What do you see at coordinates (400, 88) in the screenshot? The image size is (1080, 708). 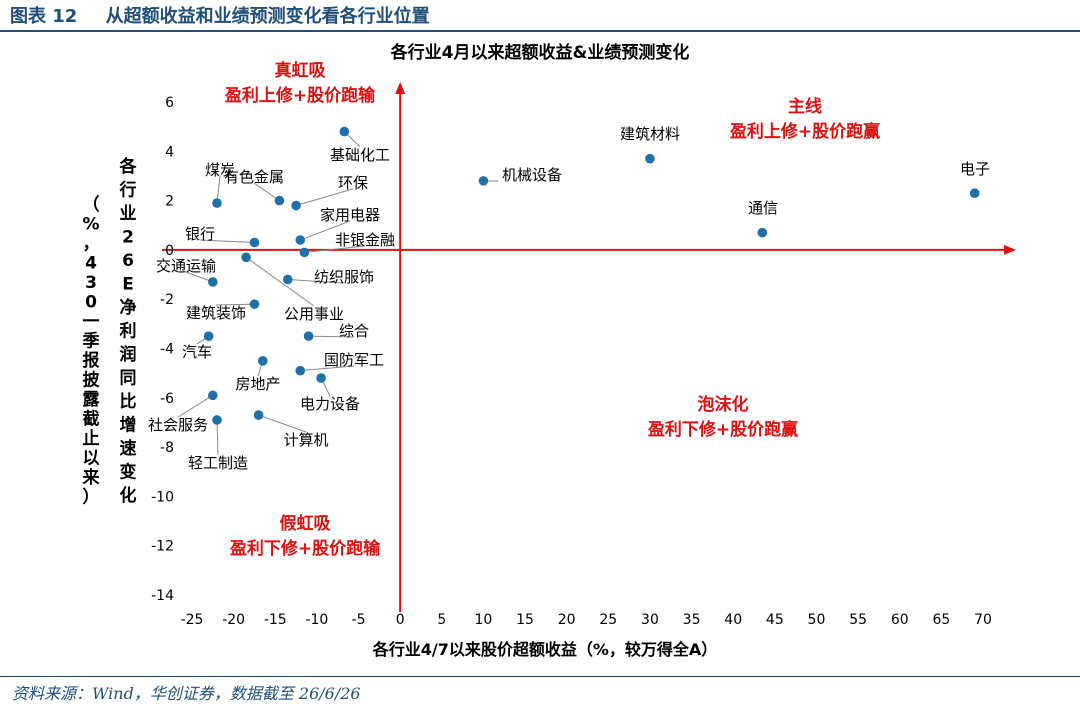 I see `y-axis-arrow` at bounding box center [400, 88].